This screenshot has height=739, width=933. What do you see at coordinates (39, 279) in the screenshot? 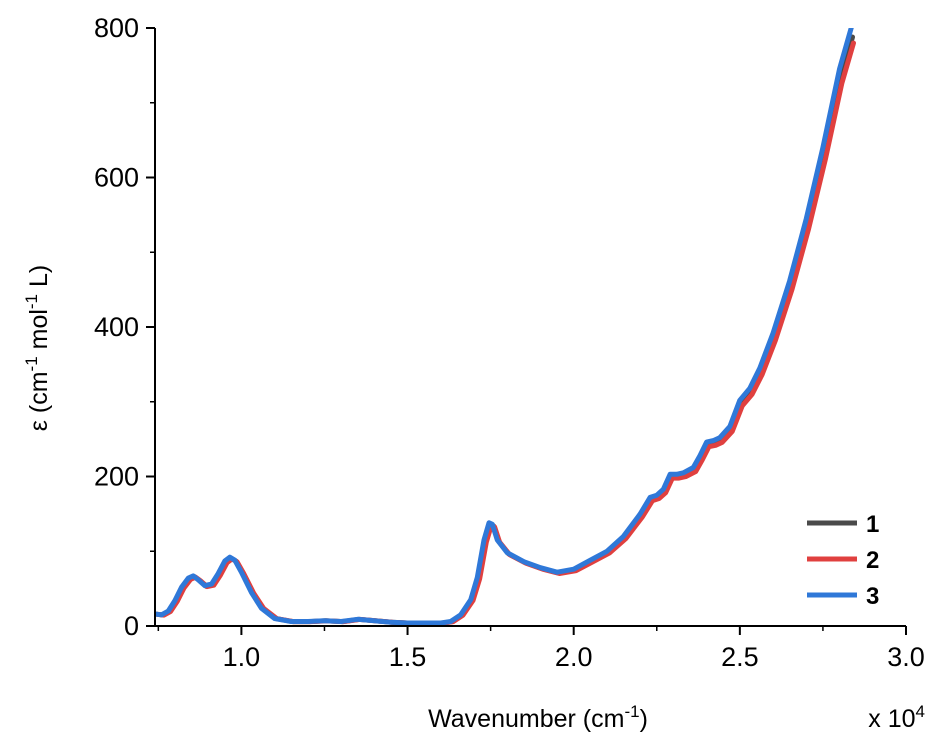
I see `y-axis-title-part3: L)` at bounding box center [39, 279].